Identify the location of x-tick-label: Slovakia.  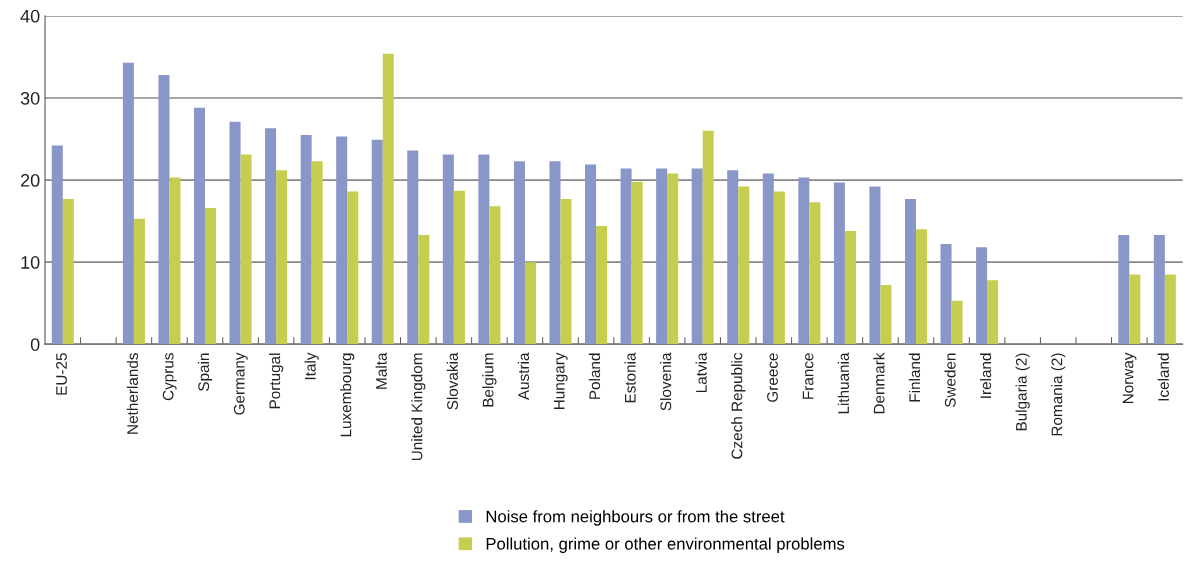
(452, 381).